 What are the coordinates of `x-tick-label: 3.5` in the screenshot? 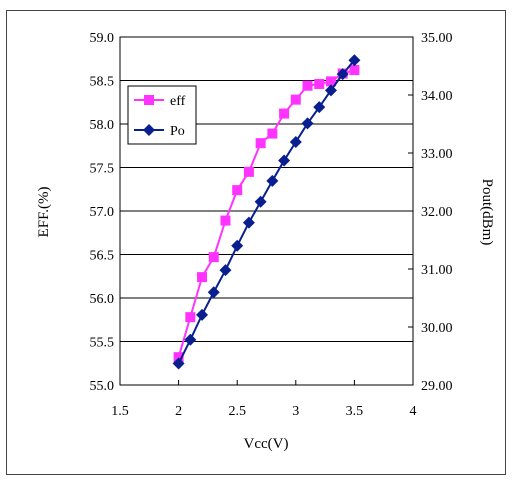 It's located at (355, 411).